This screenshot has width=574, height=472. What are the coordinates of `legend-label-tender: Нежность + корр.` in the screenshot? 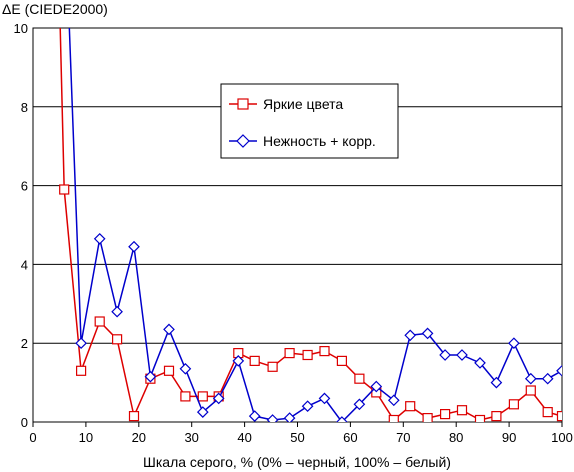 It's located at (319, 141).